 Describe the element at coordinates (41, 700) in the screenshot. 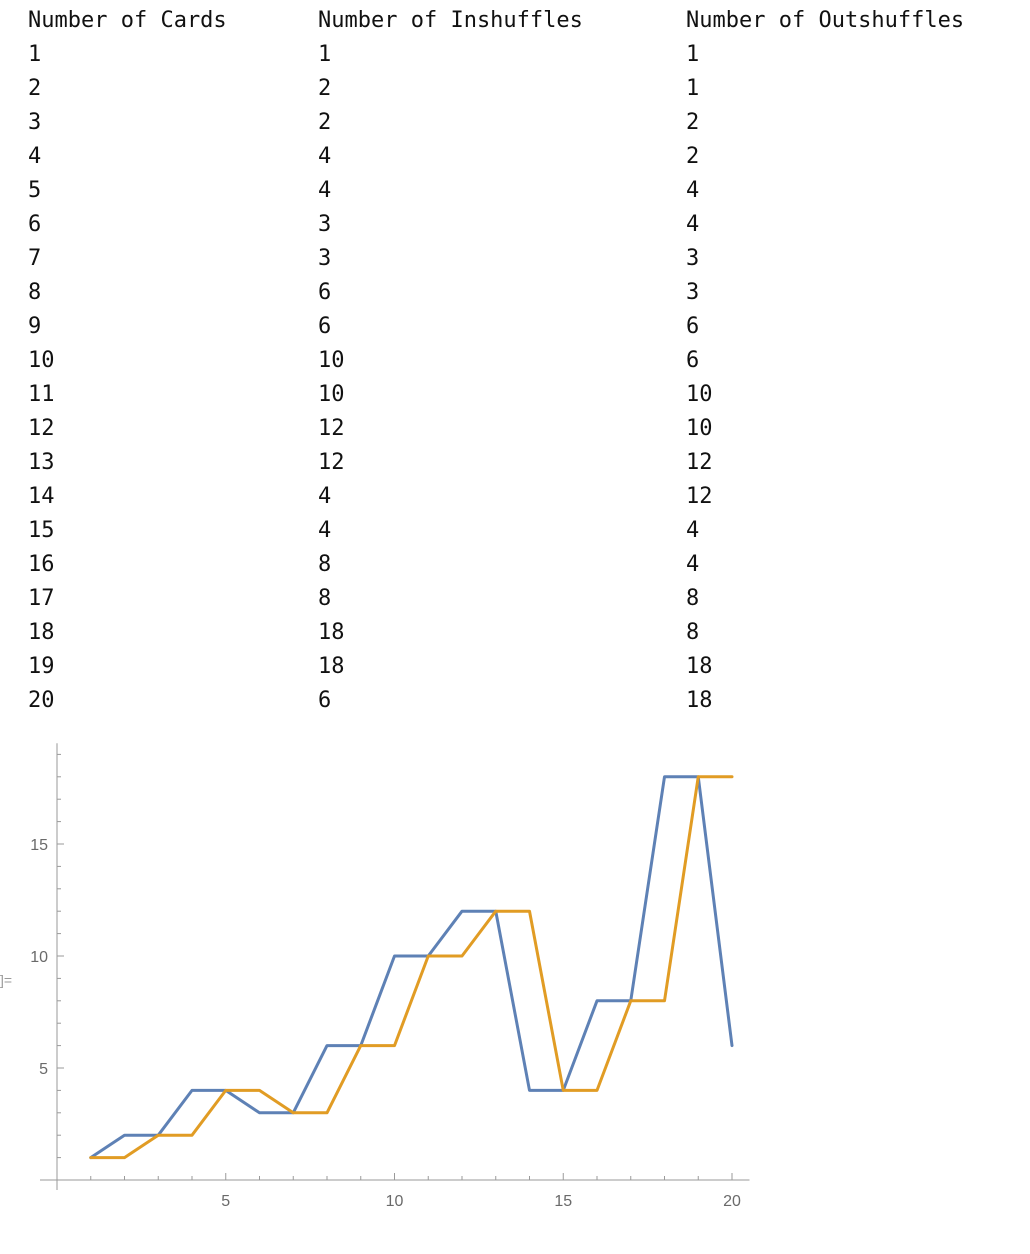

I see `cell-cards: 20` at that location.